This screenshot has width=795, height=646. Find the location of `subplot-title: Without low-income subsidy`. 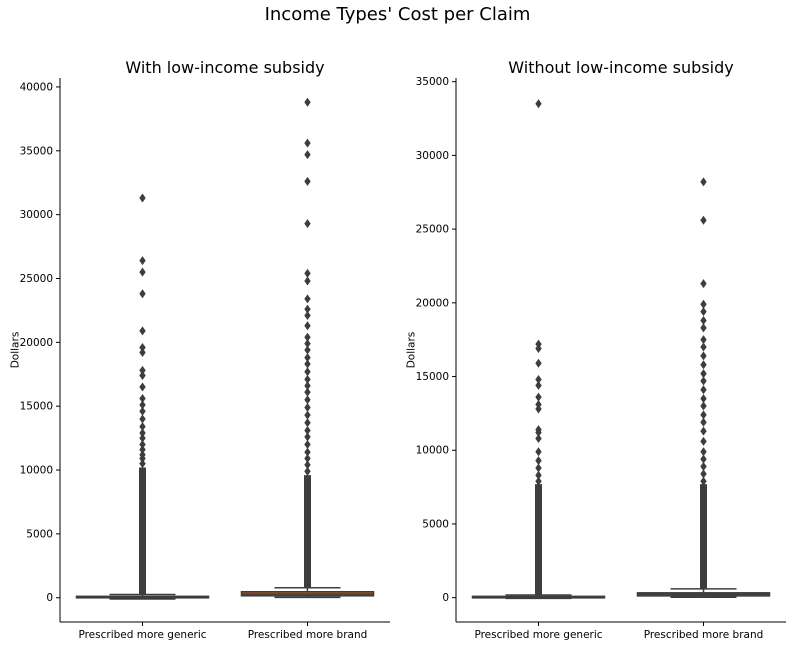

subplot-title: Without low-income subsidy is located at coordinates (620, 67).